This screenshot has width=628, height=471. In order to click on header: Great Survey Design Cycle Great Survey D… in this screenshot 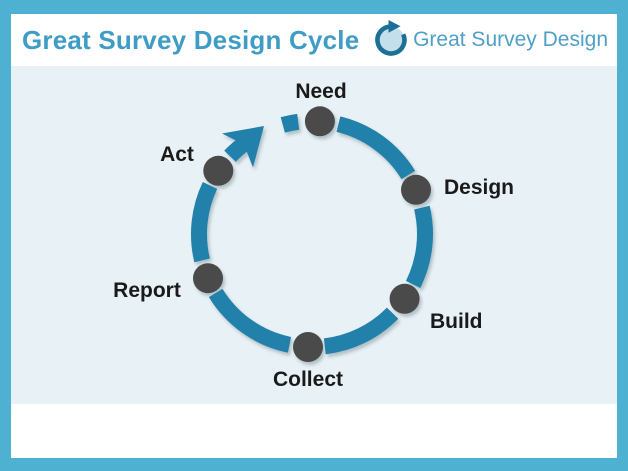, I will do `click(314, 40)`.